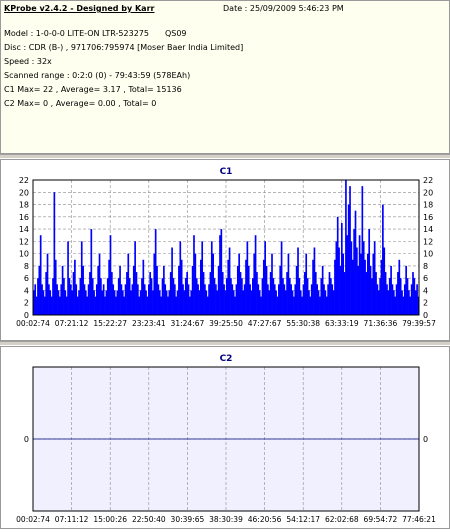 The height and width of the screenshot is (532, 450). I want to click on y-tick-label-right: 14, so click(428, 229).